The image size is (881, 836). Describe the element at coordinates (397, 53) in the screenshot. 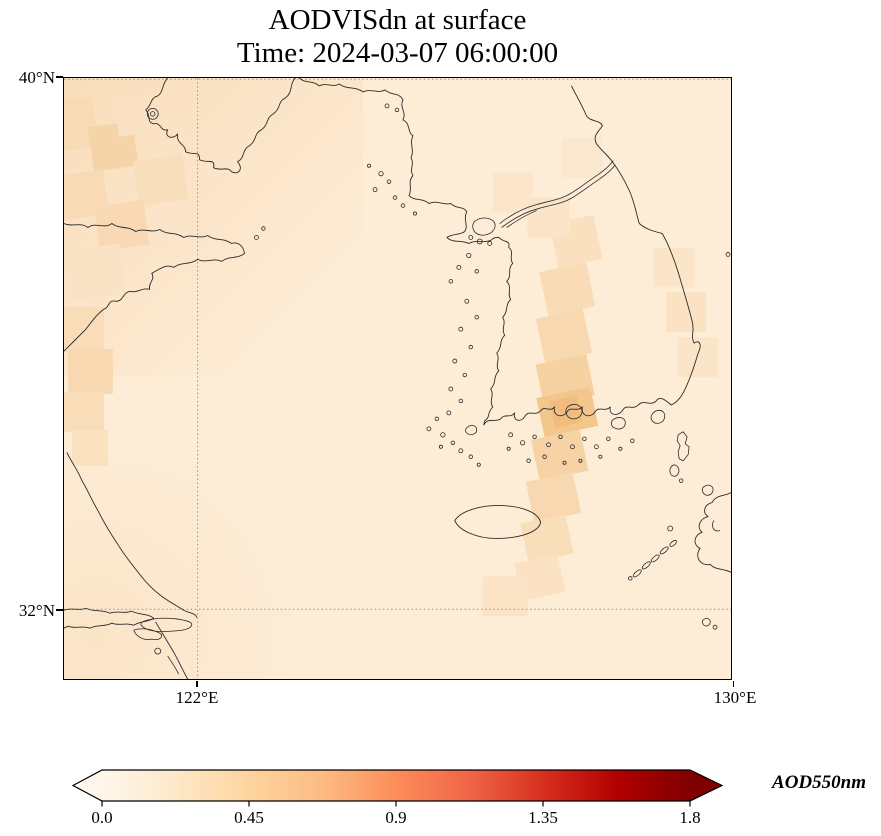

I see `plot-subtitle-time: Time: 2024-03-07 06:00:00` at that location.